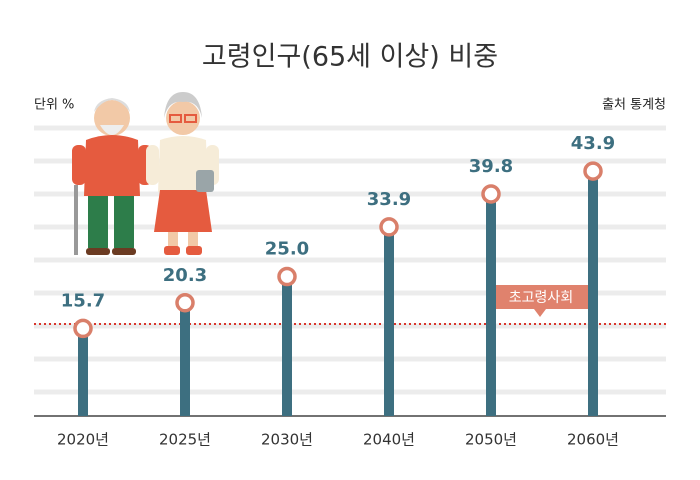 This screenshot has width=700, height=480. Describe the element at coordinates (287, 249) in the screenshot. I see `value-label: 25.0` at that location.